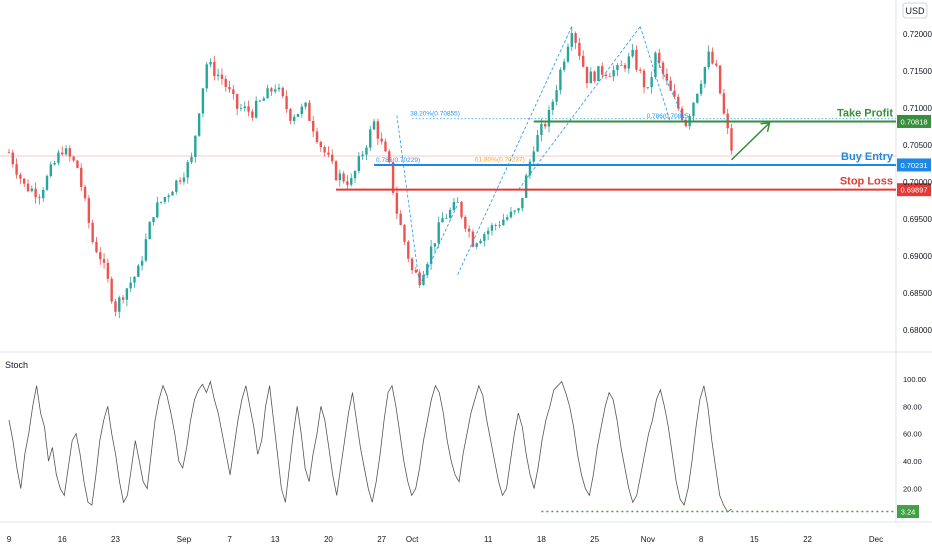  Describe the element at coordinates (917, 71) in the screenshot. I see `price-tick-label: 0.71500` at that location.